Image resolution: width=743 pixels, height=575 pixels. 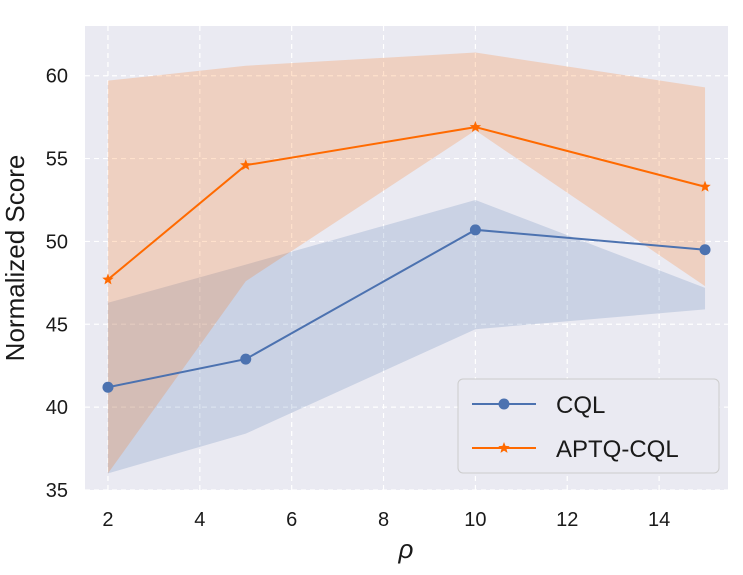 What do you see at coordinates (107, 520) in the screenshot?
I see `x-tick-label: 2` at bounding box center [107, 520].